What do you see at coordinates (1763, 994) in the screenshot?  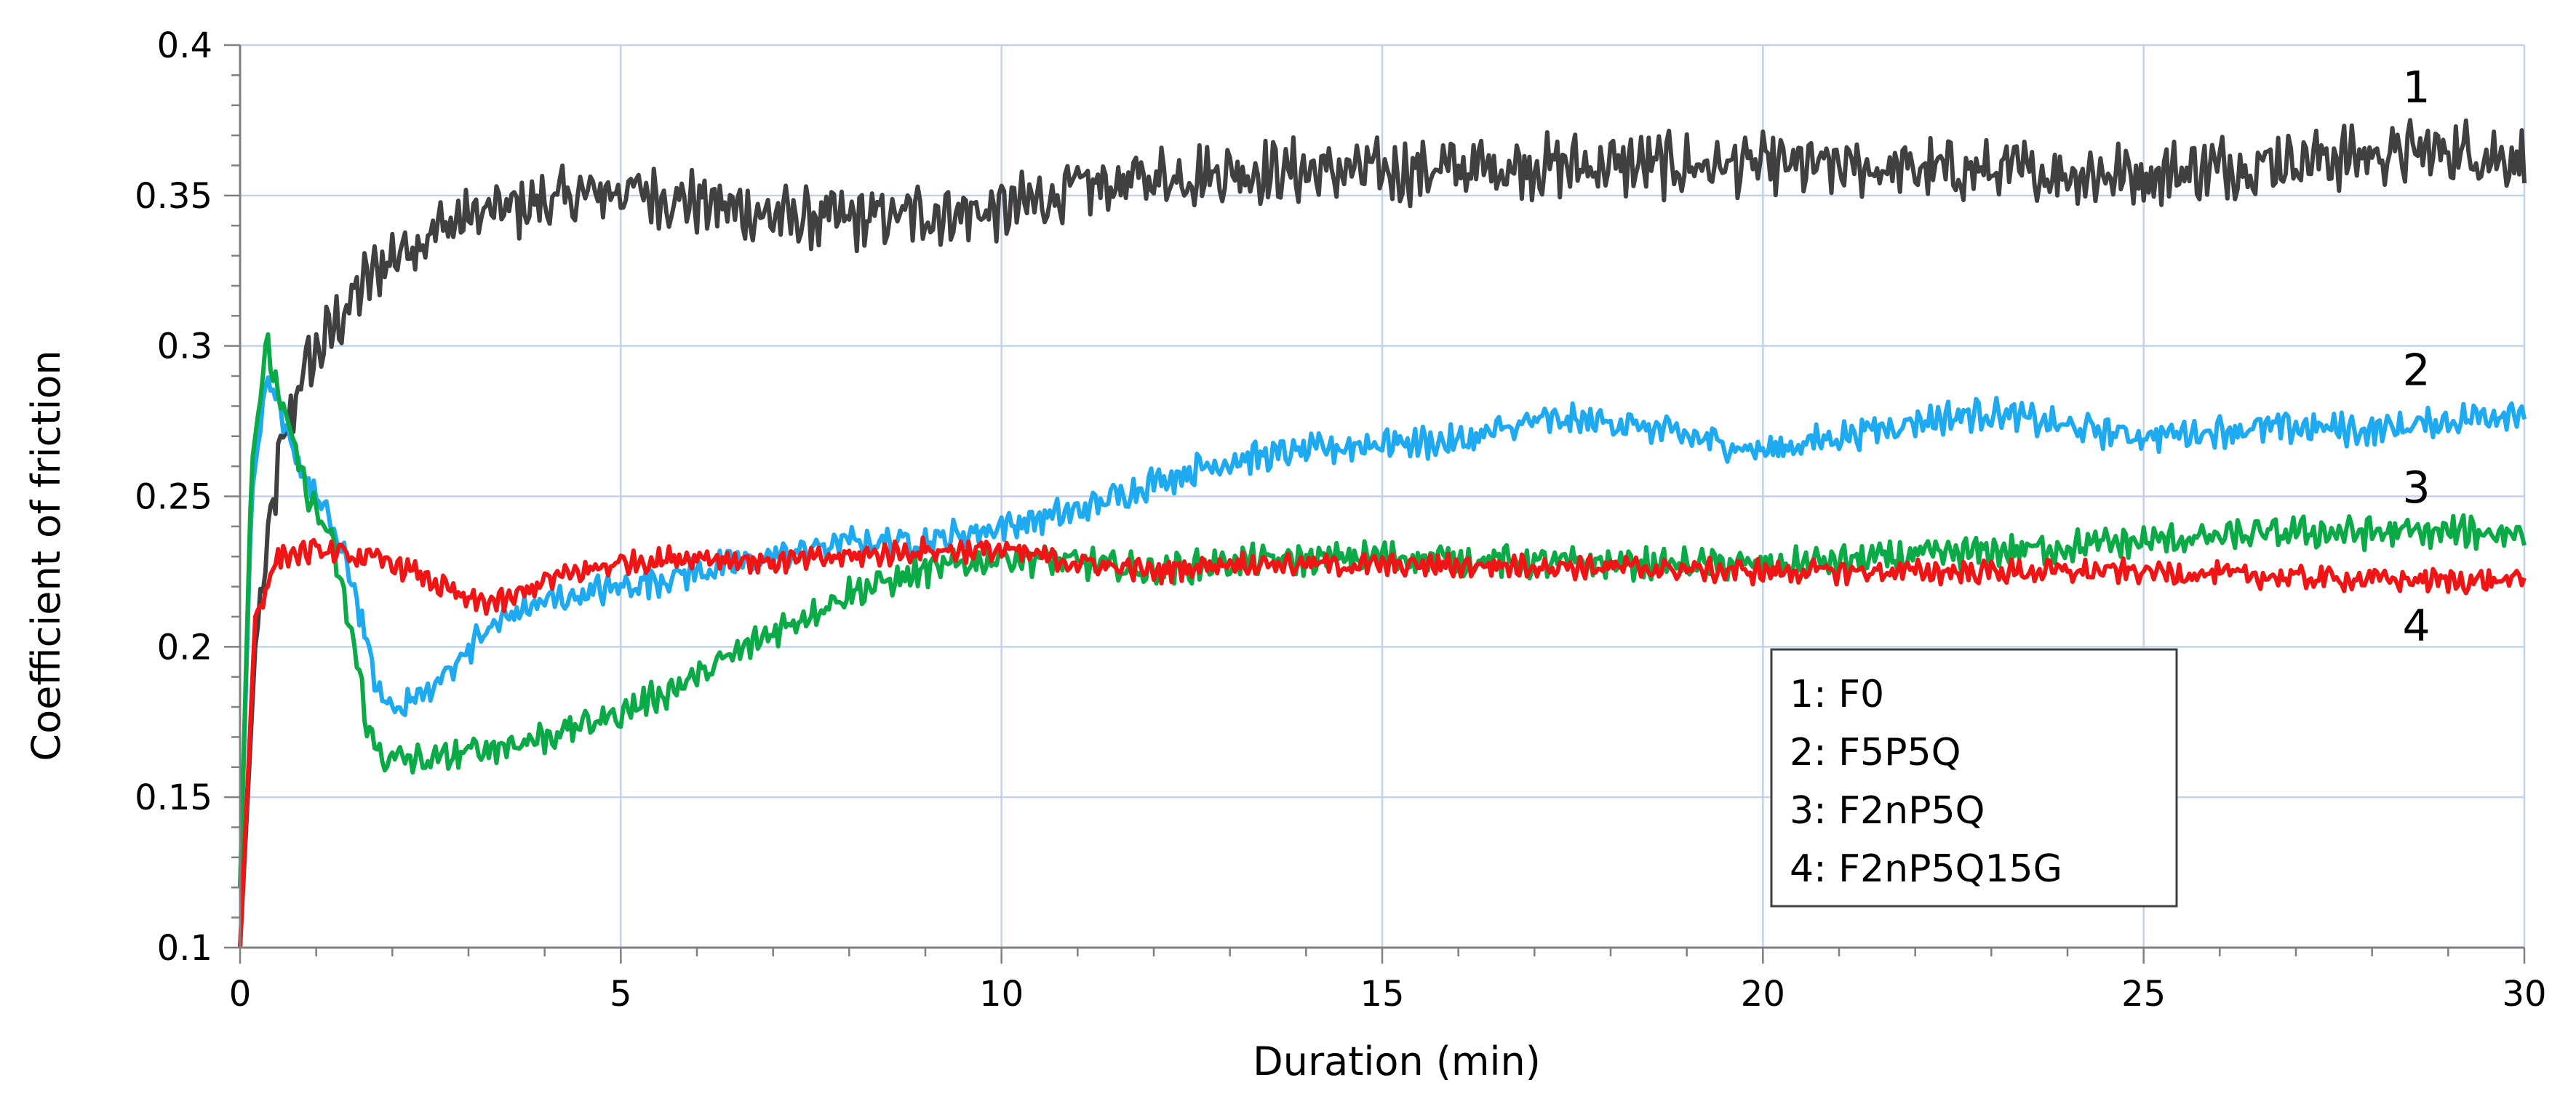 I see `x-tick-label: 20` at bounding box center [1763, 994].